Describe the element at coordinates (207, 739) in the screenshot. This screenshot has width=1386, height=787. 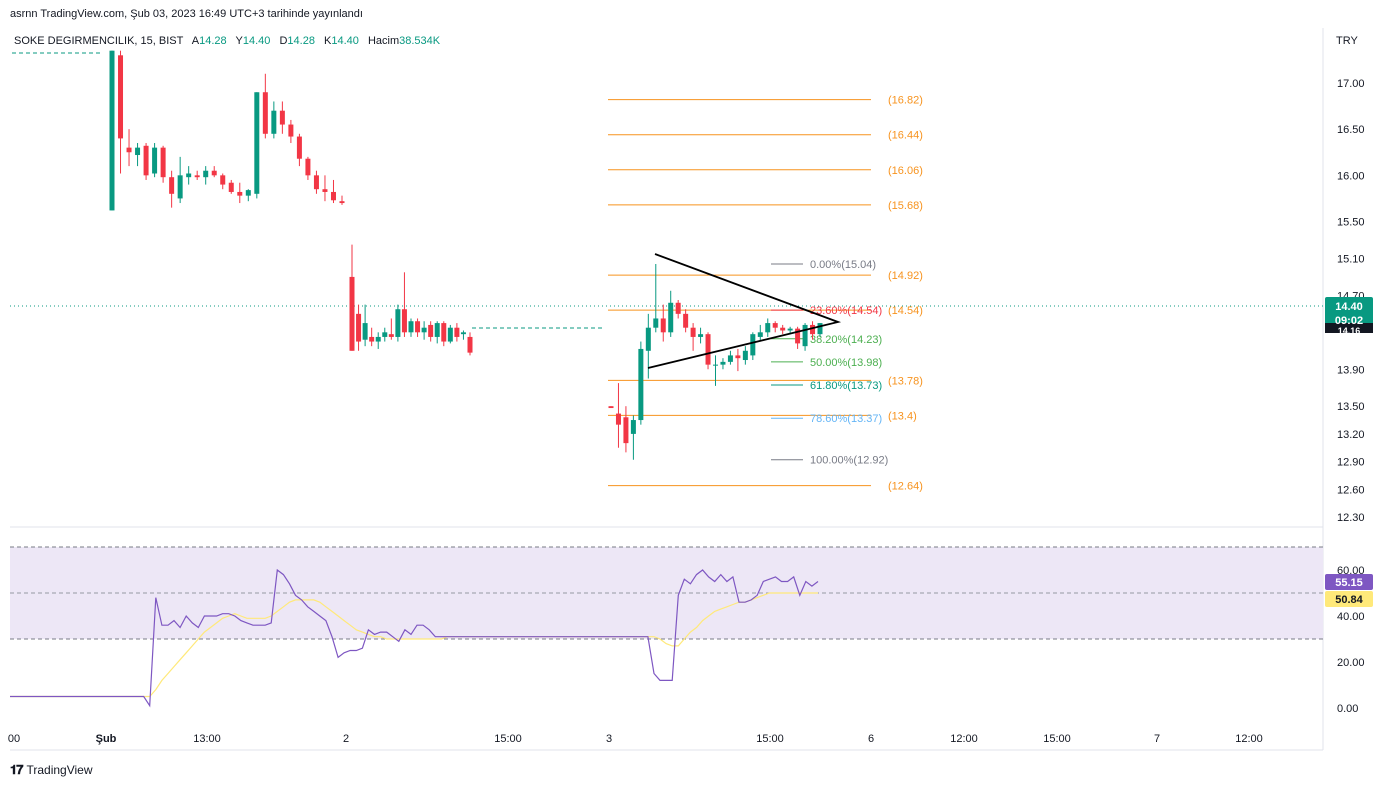
I see `time-axis-tick-label: 13:00` at that location.